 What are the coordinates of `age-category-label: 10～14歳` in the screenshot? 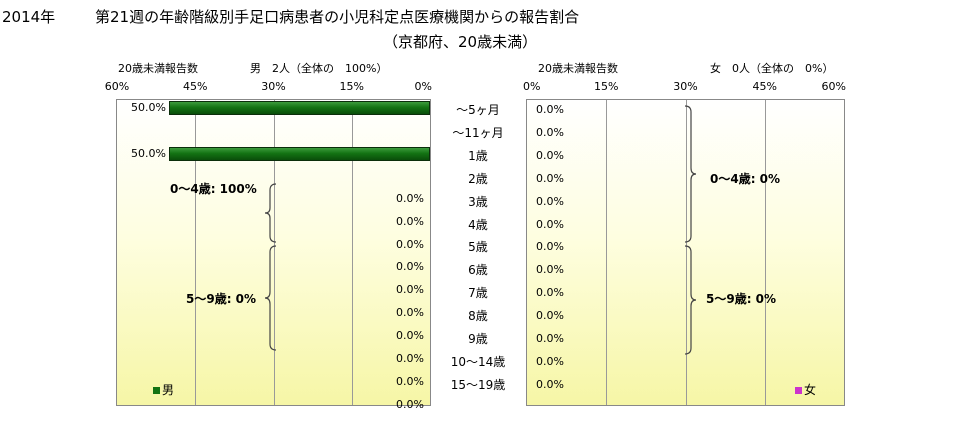 It's located at (478, 361).